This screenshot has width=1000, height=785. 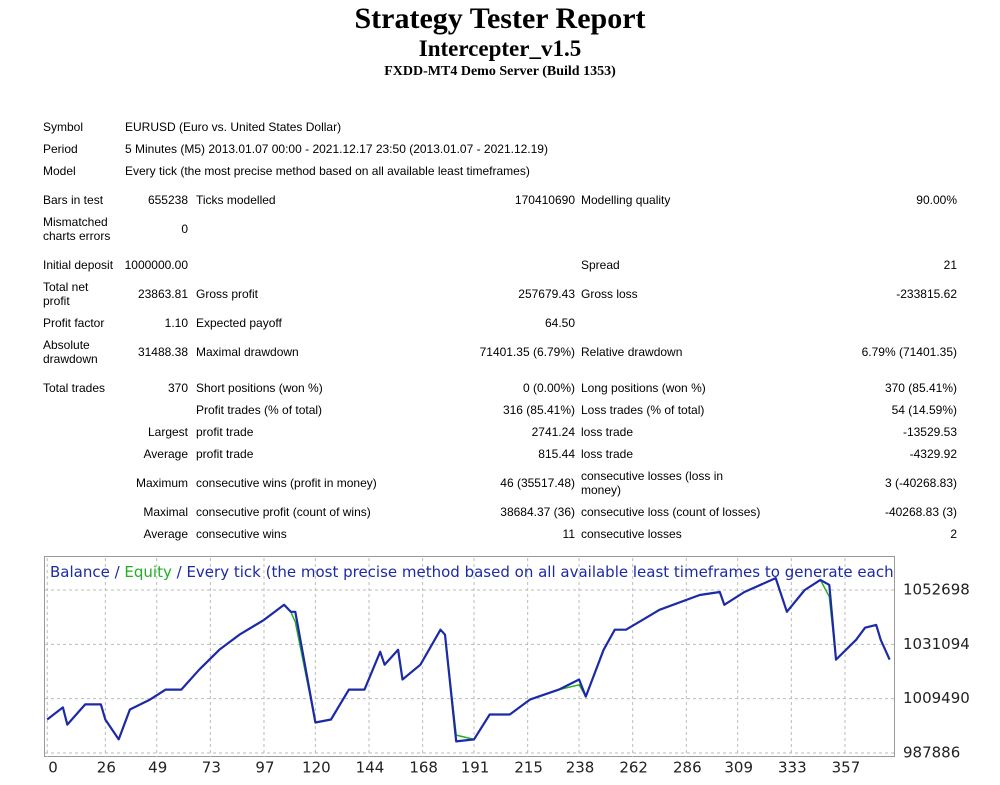 I want to click on x-tick-label: 0, so click(x=53, y=768).